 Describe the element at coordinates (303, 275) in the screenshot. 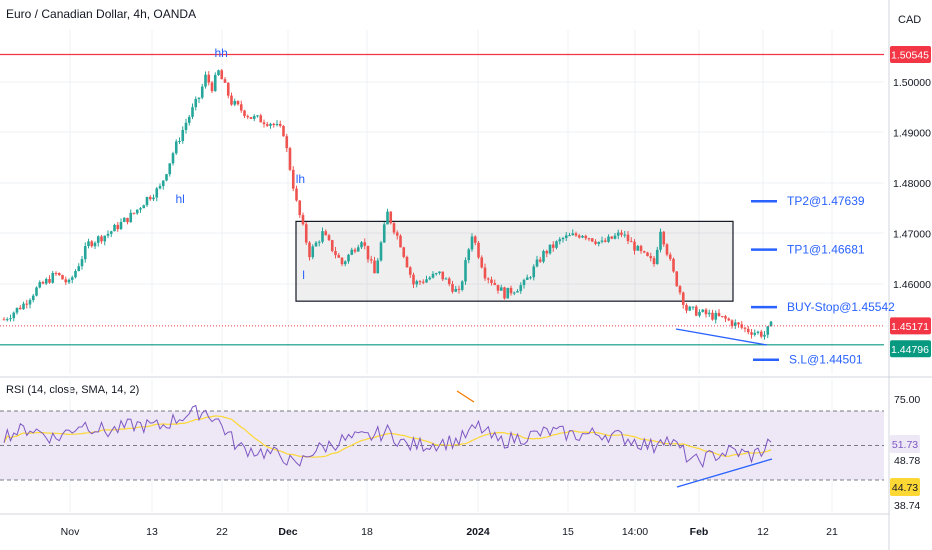

I see `swing-label-l: l` at that location.